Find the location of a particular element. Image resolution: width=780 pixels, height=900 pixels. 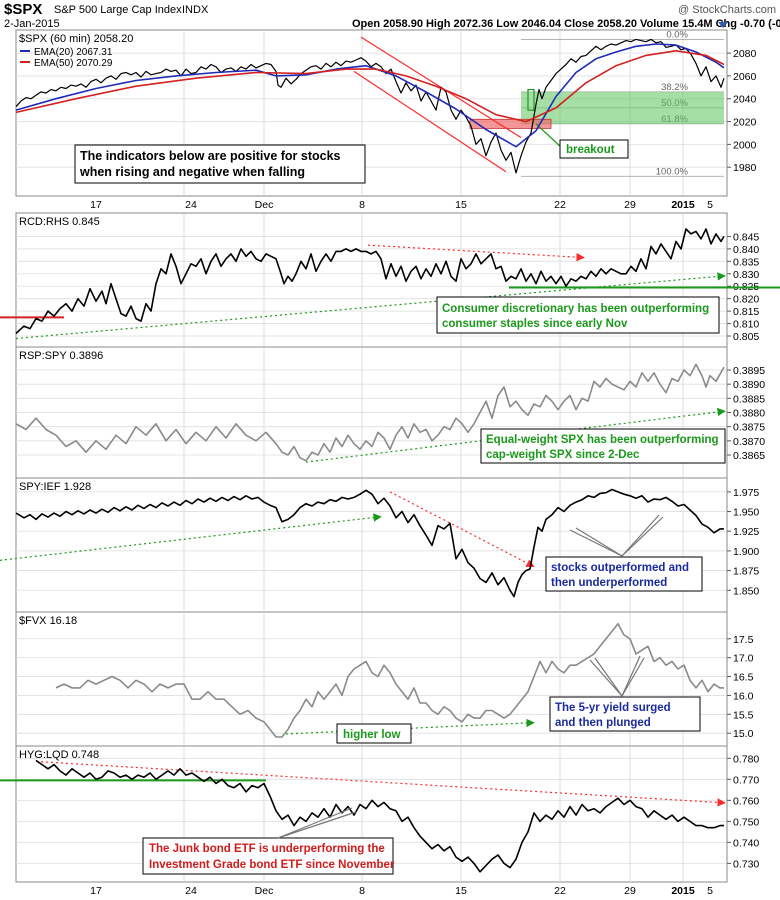

higher-low-box is located at coordinates (374, 733).